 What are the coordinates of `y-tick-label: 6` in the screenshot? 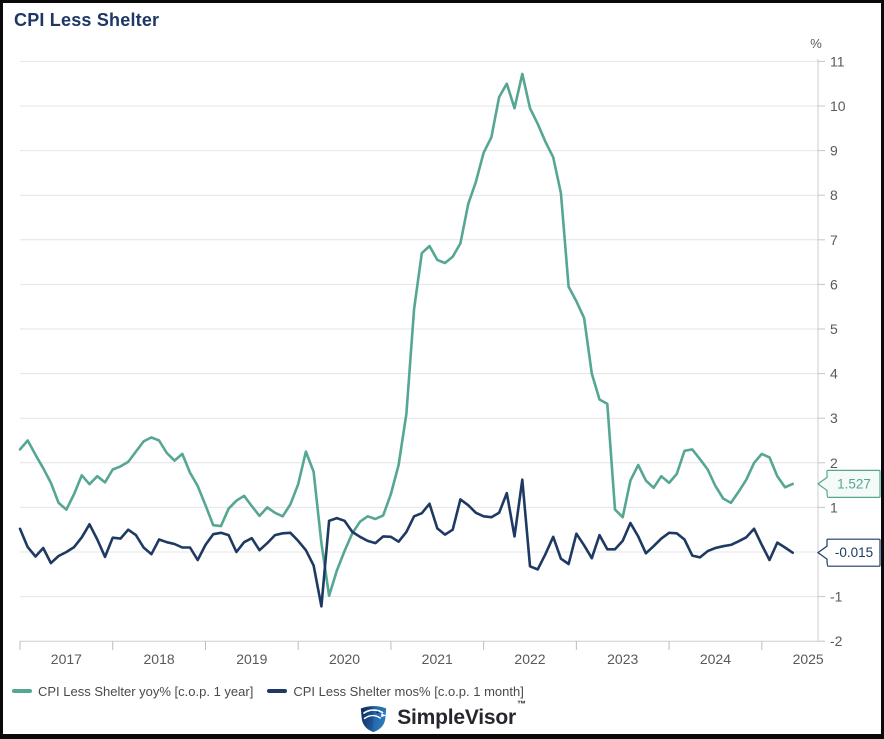 It's located at (834, 284).